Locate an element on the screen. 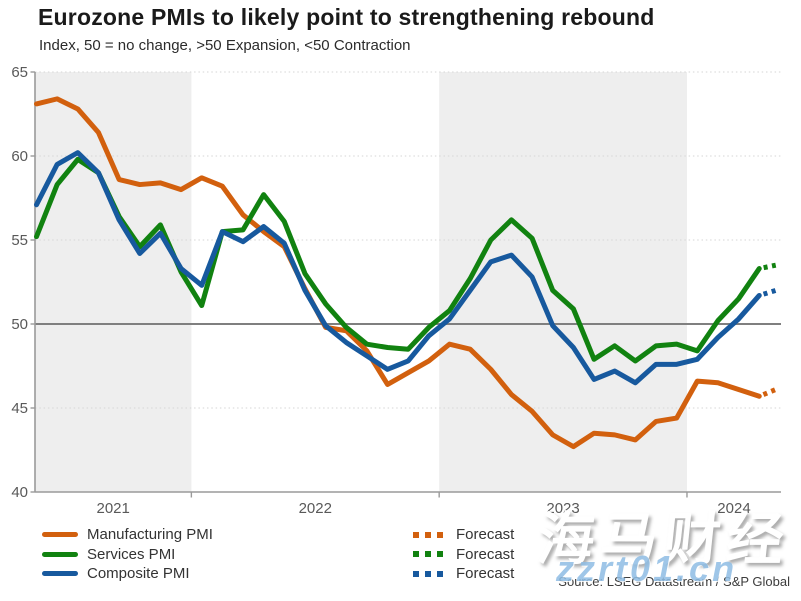 Image resolution: width=801 pixels, height=601 pixels. forecast-services-swatch is located at coordinates (431, 554).